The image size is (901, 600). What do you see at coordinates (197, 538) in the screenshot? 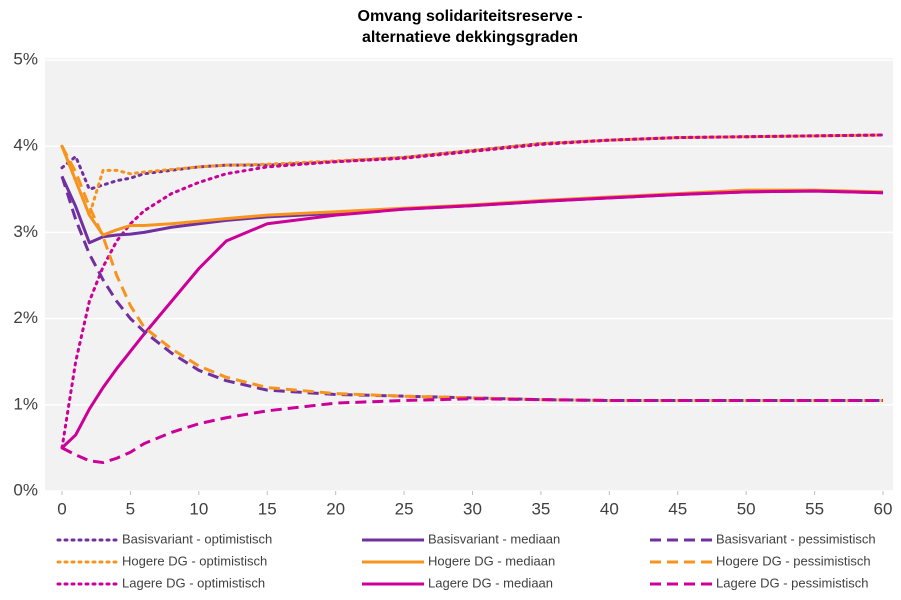
I see `legend-label: Basisvariant - optimistisch` at bounding box center [197, 538].